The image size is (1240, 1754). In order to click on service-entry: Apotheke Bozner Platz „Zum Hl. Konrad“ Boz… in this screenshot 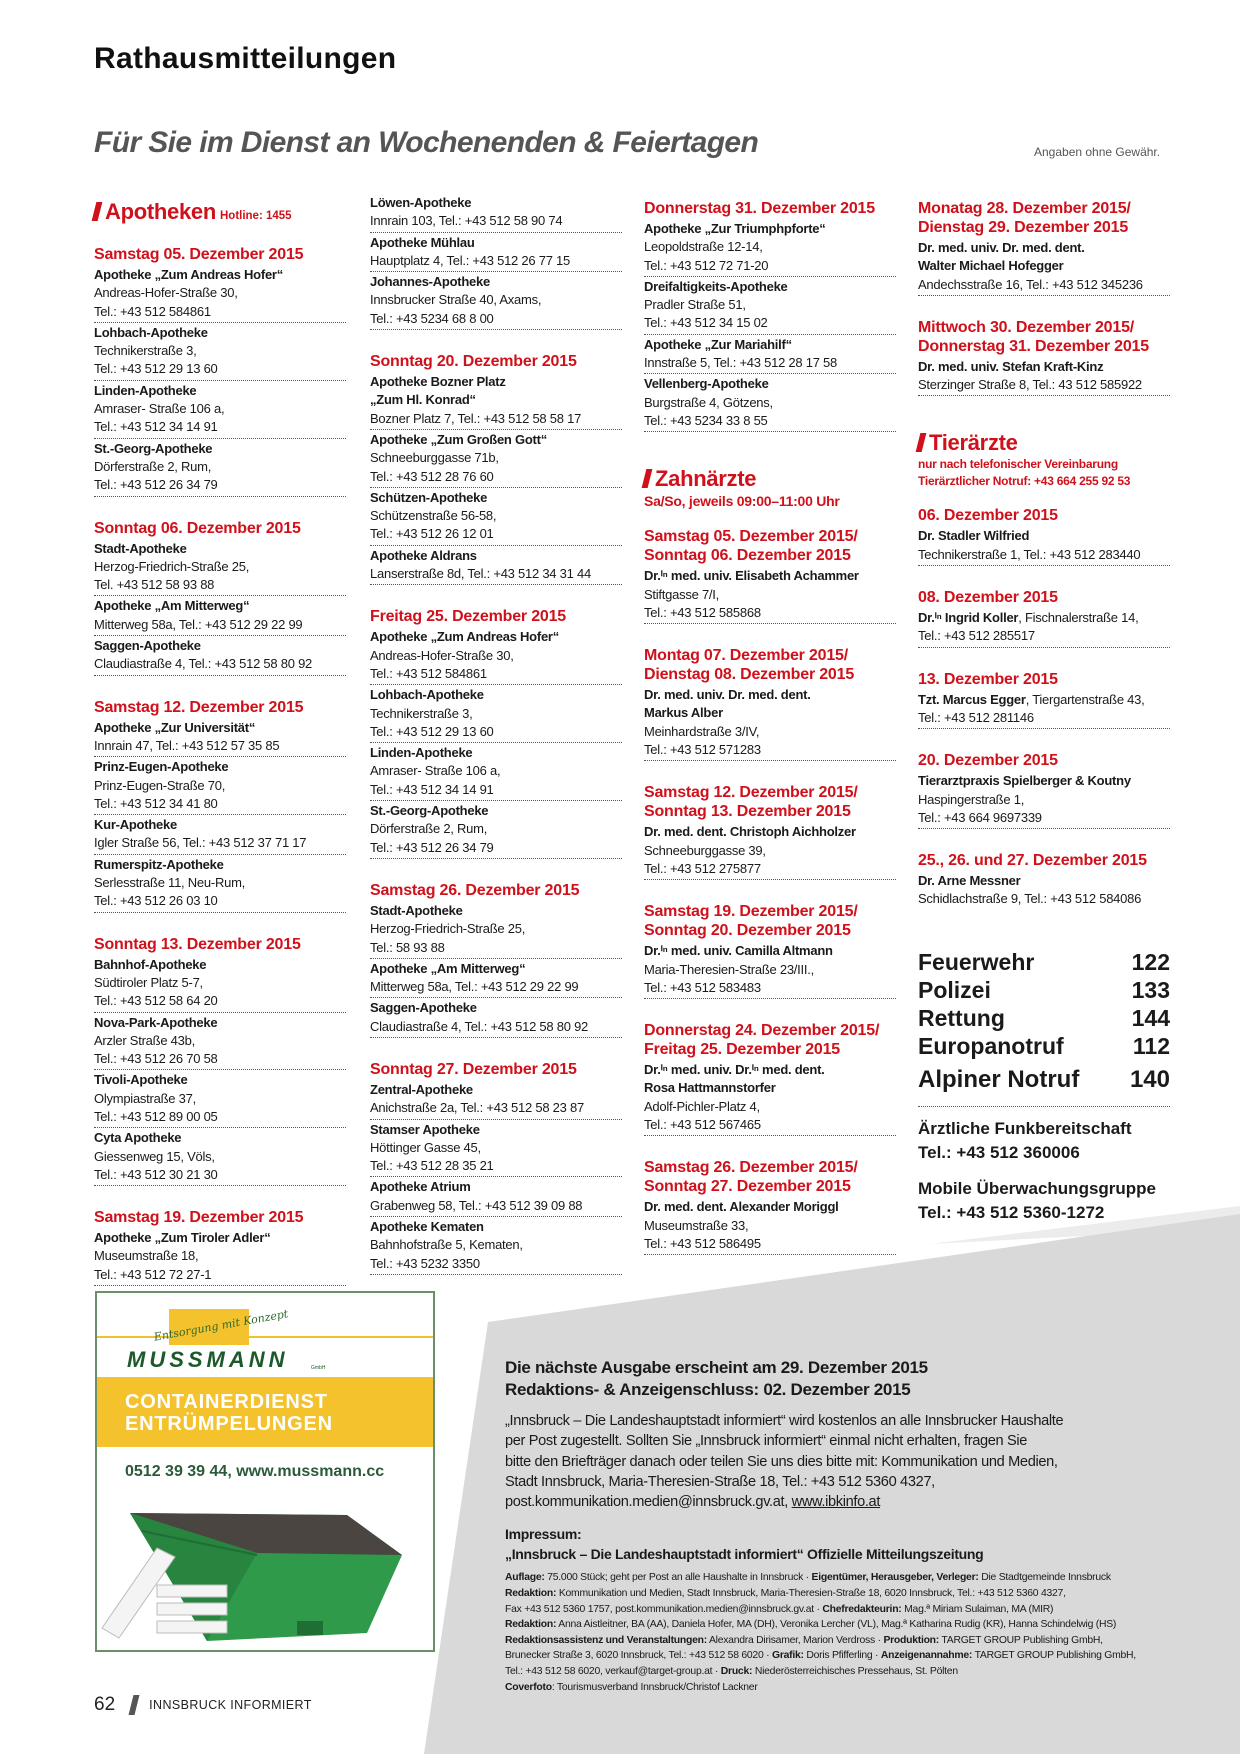, I will do `click(496, 401)`.